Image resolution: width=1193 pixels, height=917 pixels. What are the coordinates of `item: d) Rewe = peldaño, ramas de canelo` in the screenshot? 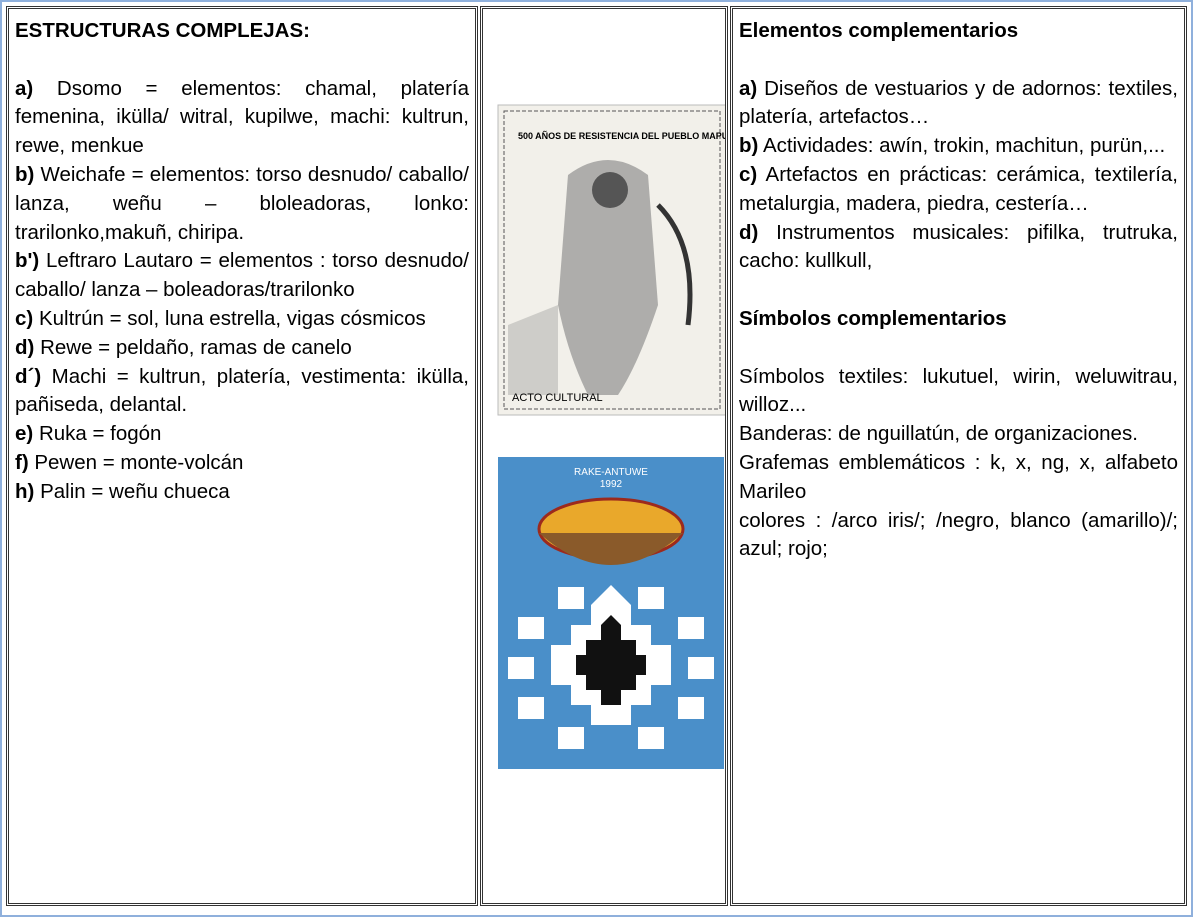 It's located at (242, 348).